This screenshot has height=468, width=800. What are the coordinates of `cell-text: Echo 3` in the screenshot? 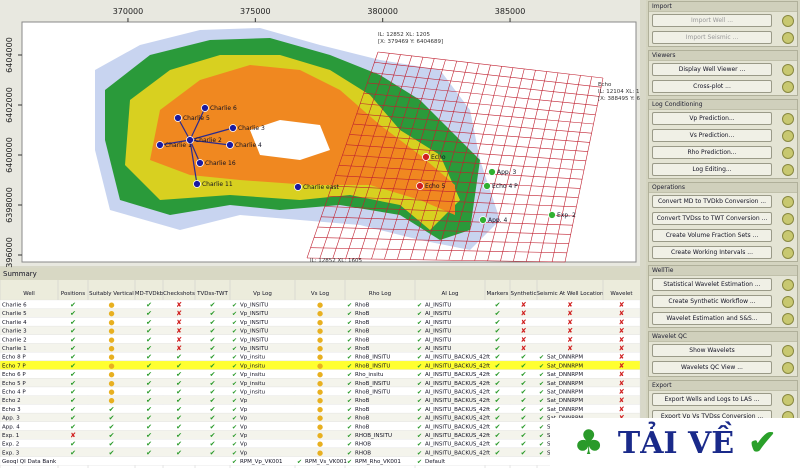 It's located at (11, 410).